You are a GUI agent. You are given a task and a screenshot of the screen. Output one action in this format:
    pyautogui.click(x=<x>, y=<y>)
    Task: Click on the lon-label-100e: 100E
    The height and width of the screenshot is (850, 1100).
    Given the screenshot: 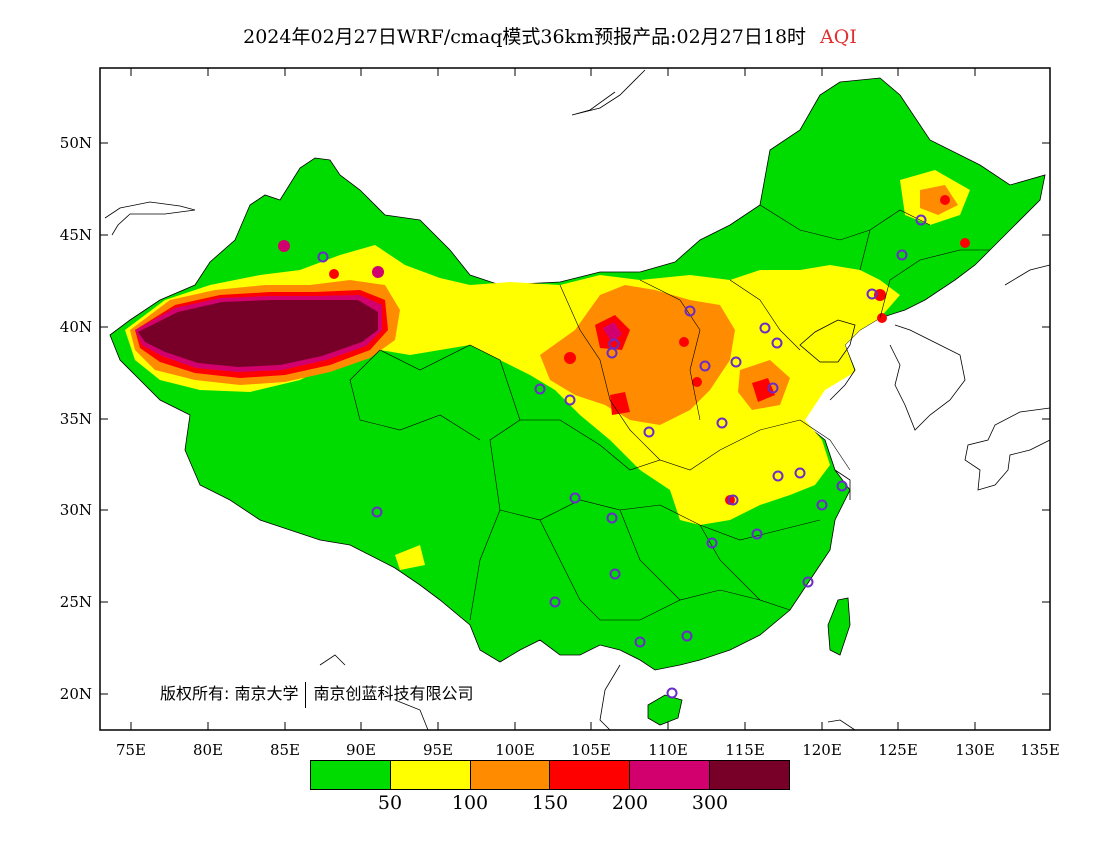 What is the action you would take?
    pyautogui.click(x=515, y=750)
    